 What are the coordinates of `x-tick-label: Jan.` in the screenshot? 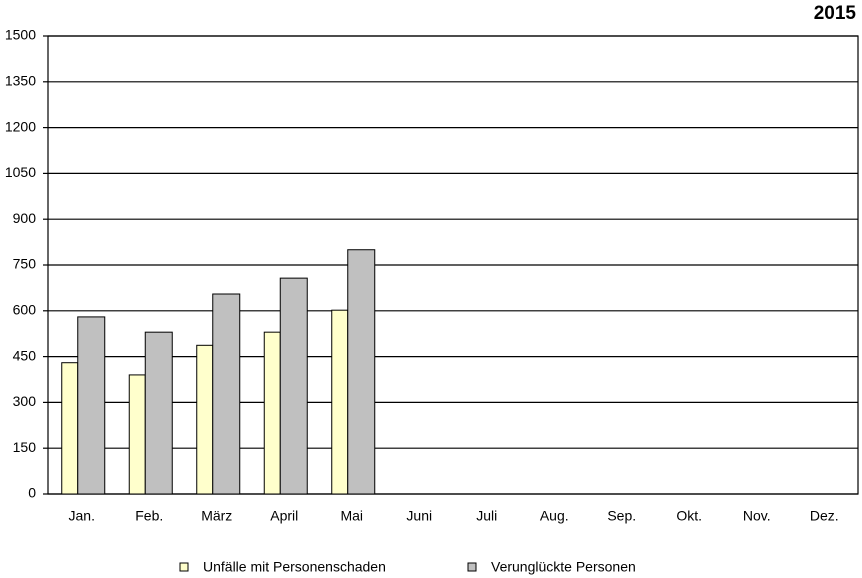 It's located at (82, 516).